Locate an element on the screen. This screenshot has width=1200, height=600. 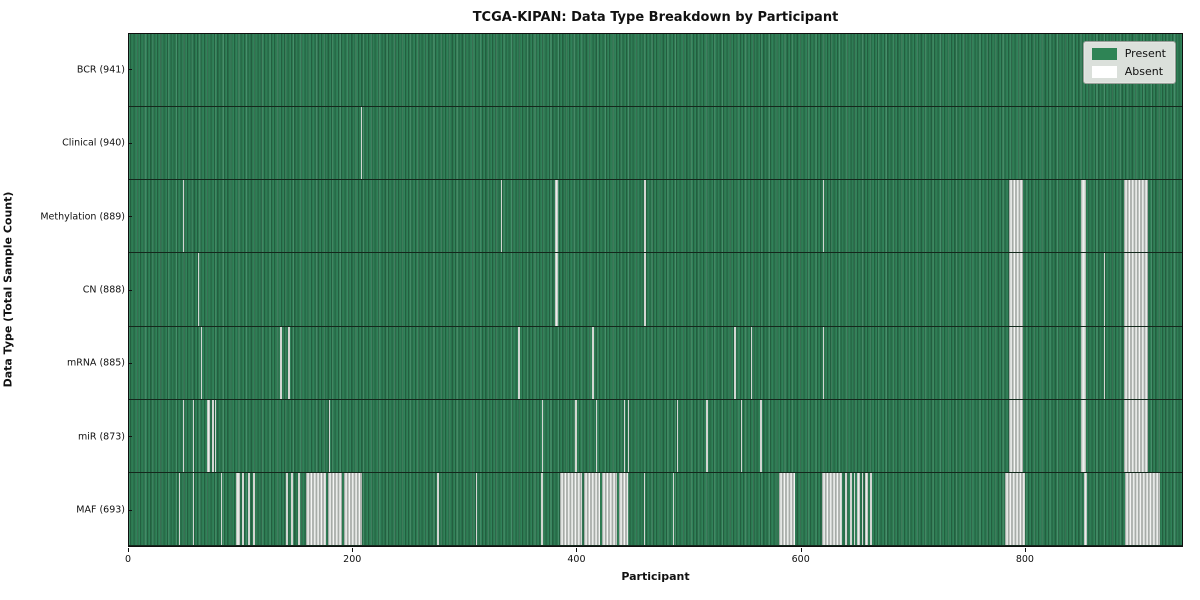
x-axis-label: Participant is located at coordinates (655, 576).